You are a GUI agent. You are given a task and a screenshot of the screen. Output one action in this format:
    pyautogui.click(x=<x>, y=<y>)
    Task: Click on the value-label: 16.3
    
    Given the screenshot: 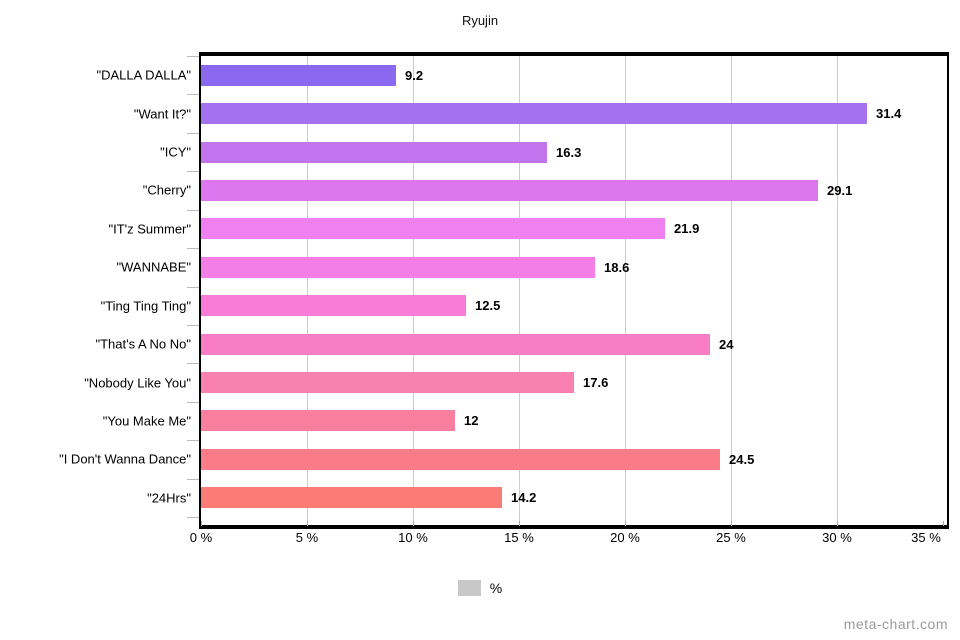 What is the action you would take?
    pyautogui.click(x=569, y=152)
    